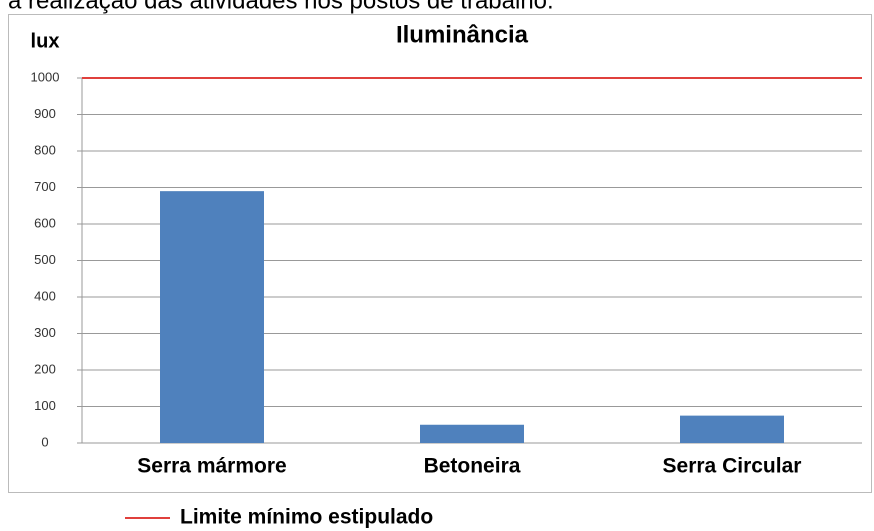 The image size is (874, 531). Describe the element at coordinates (211, 466) in the screenshot. I see `x-tick-label: Serra mármore` at that location.